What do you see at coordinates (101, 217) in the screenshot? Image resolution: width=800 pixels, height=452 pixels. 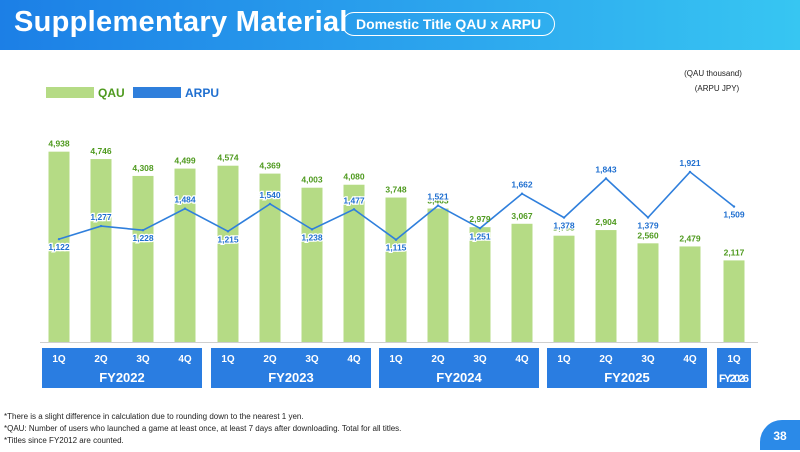 I see `arpu-data-label: 1,277` at bounding box center [101, 217].